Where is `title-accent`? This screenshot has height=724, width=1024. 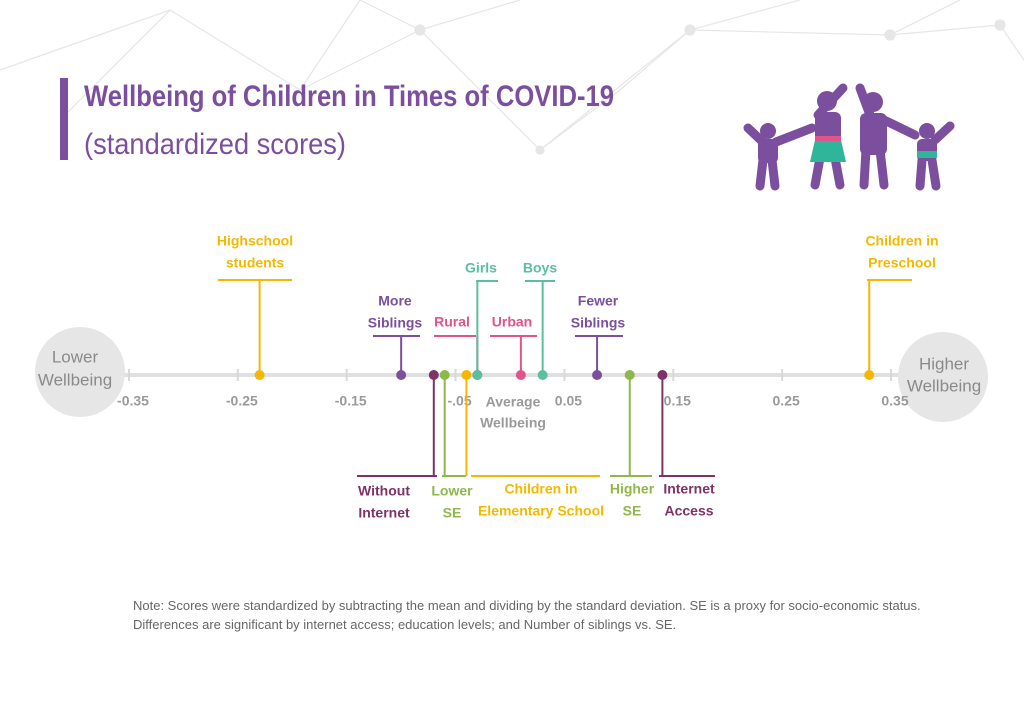 title-accent is located at coordinates (64, 119).